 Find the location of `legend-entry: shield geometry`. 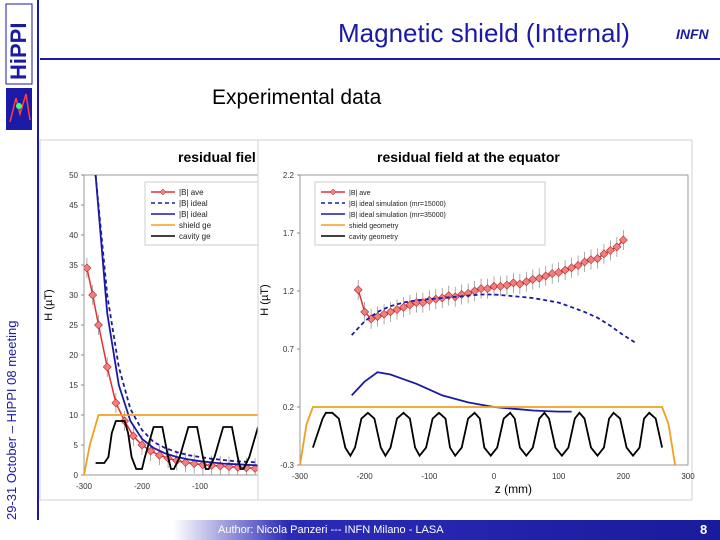

legend-entry: shield geometry is located at coordinates (374, 226).